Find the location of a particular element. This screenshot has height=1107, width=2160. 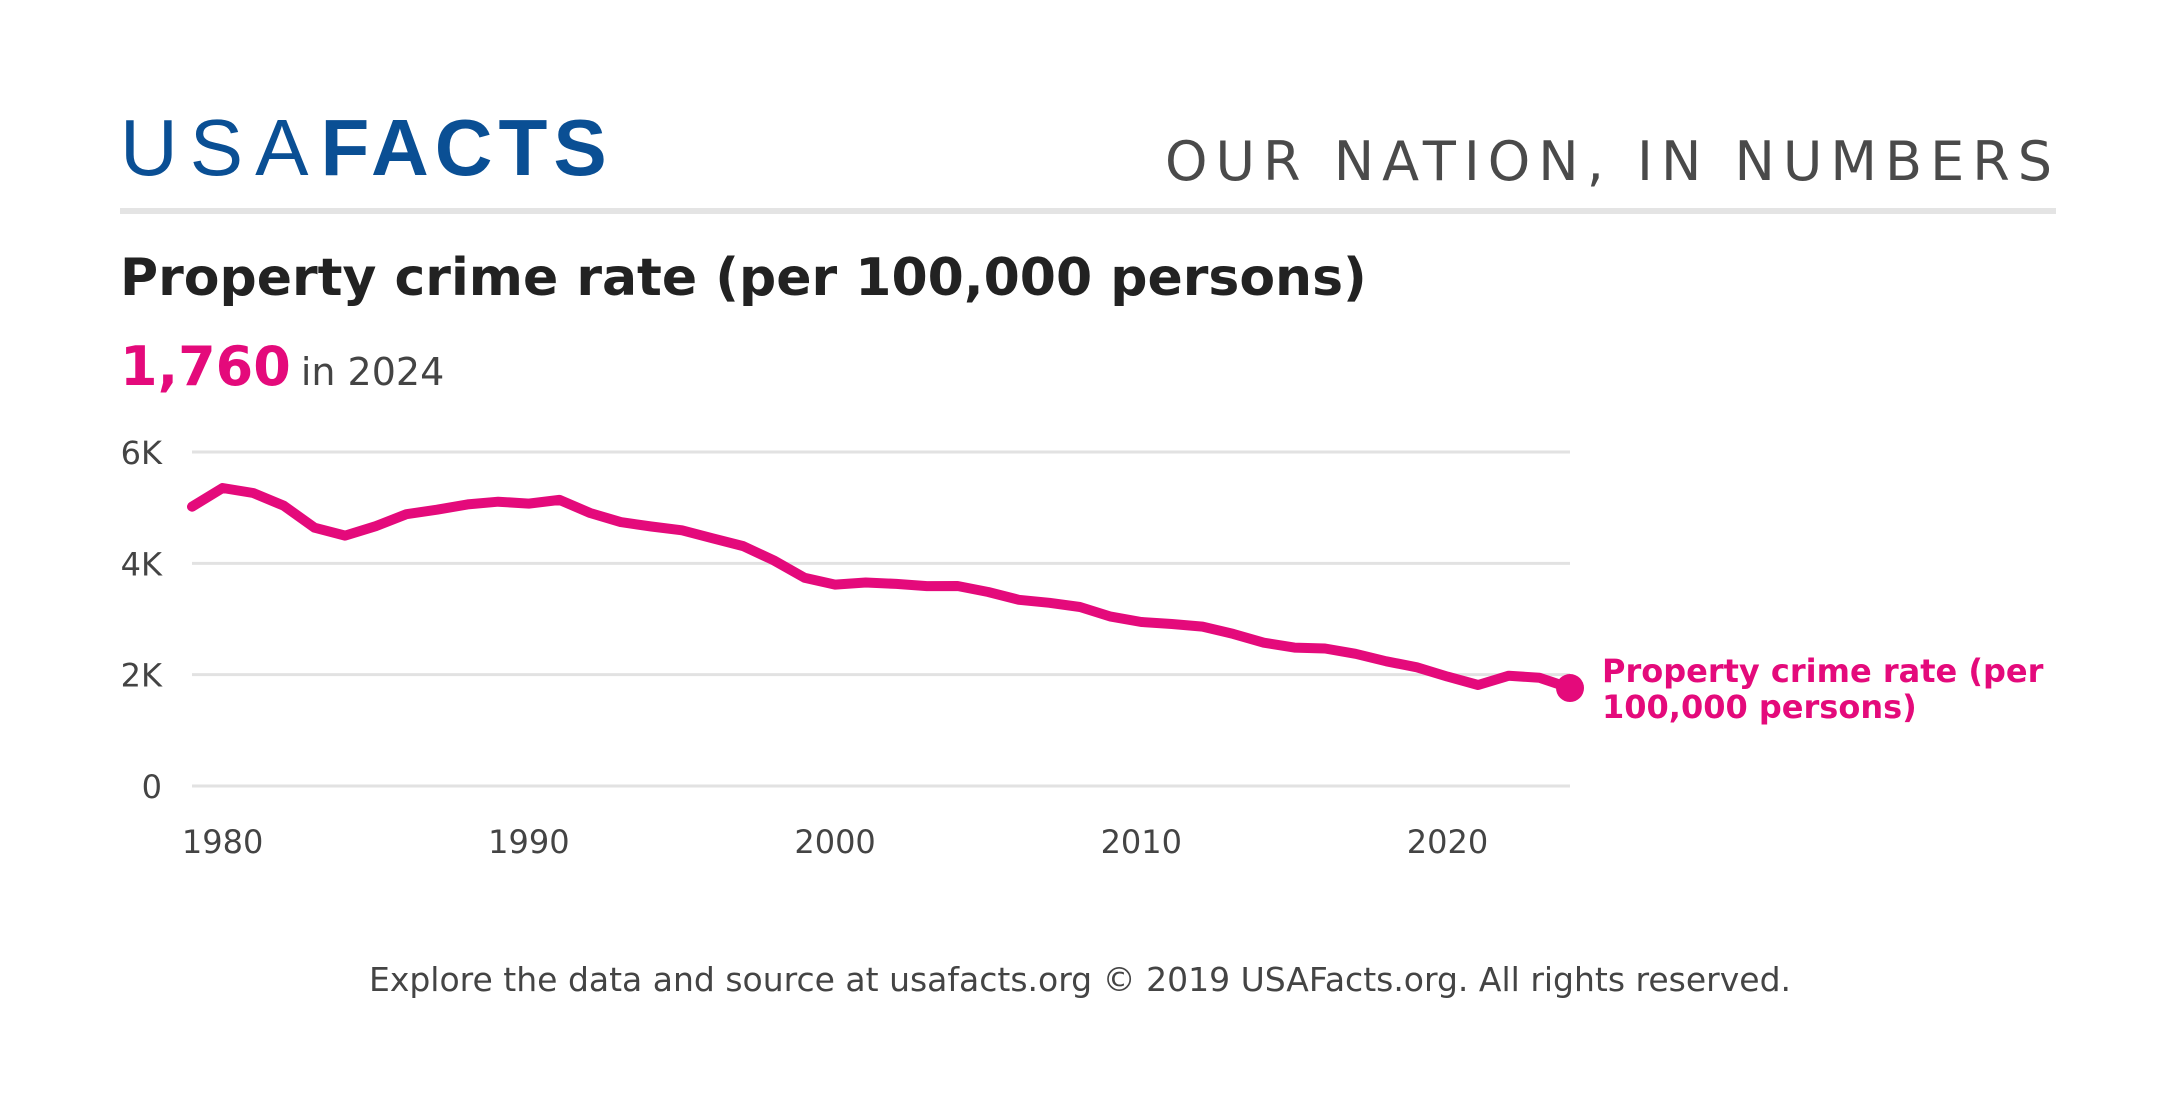

x-tick-label: 2020 is located at coordinates (1447, 842).